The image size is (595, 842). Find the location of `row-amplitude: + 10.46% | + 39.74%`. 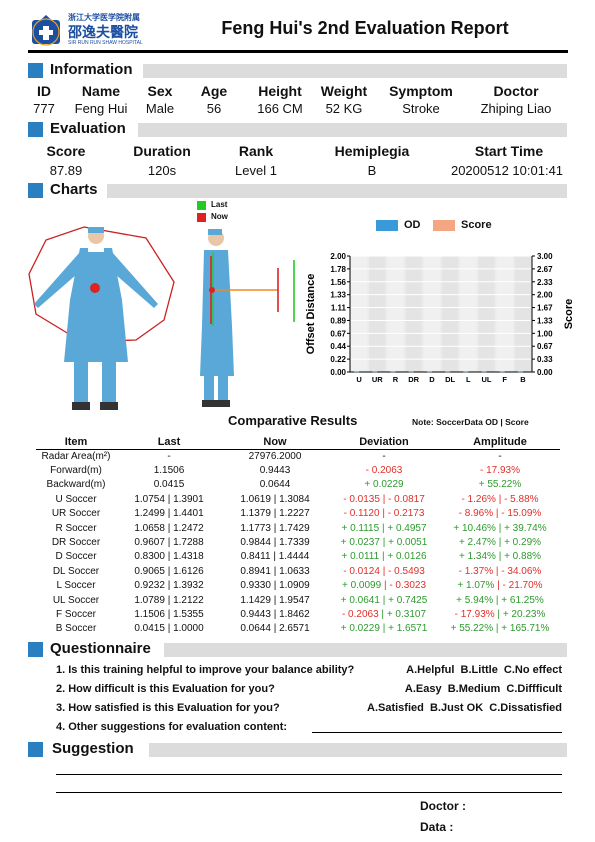

row-amplitude: + 10.46% | + 39.74% is located at coordinates (500, 528).